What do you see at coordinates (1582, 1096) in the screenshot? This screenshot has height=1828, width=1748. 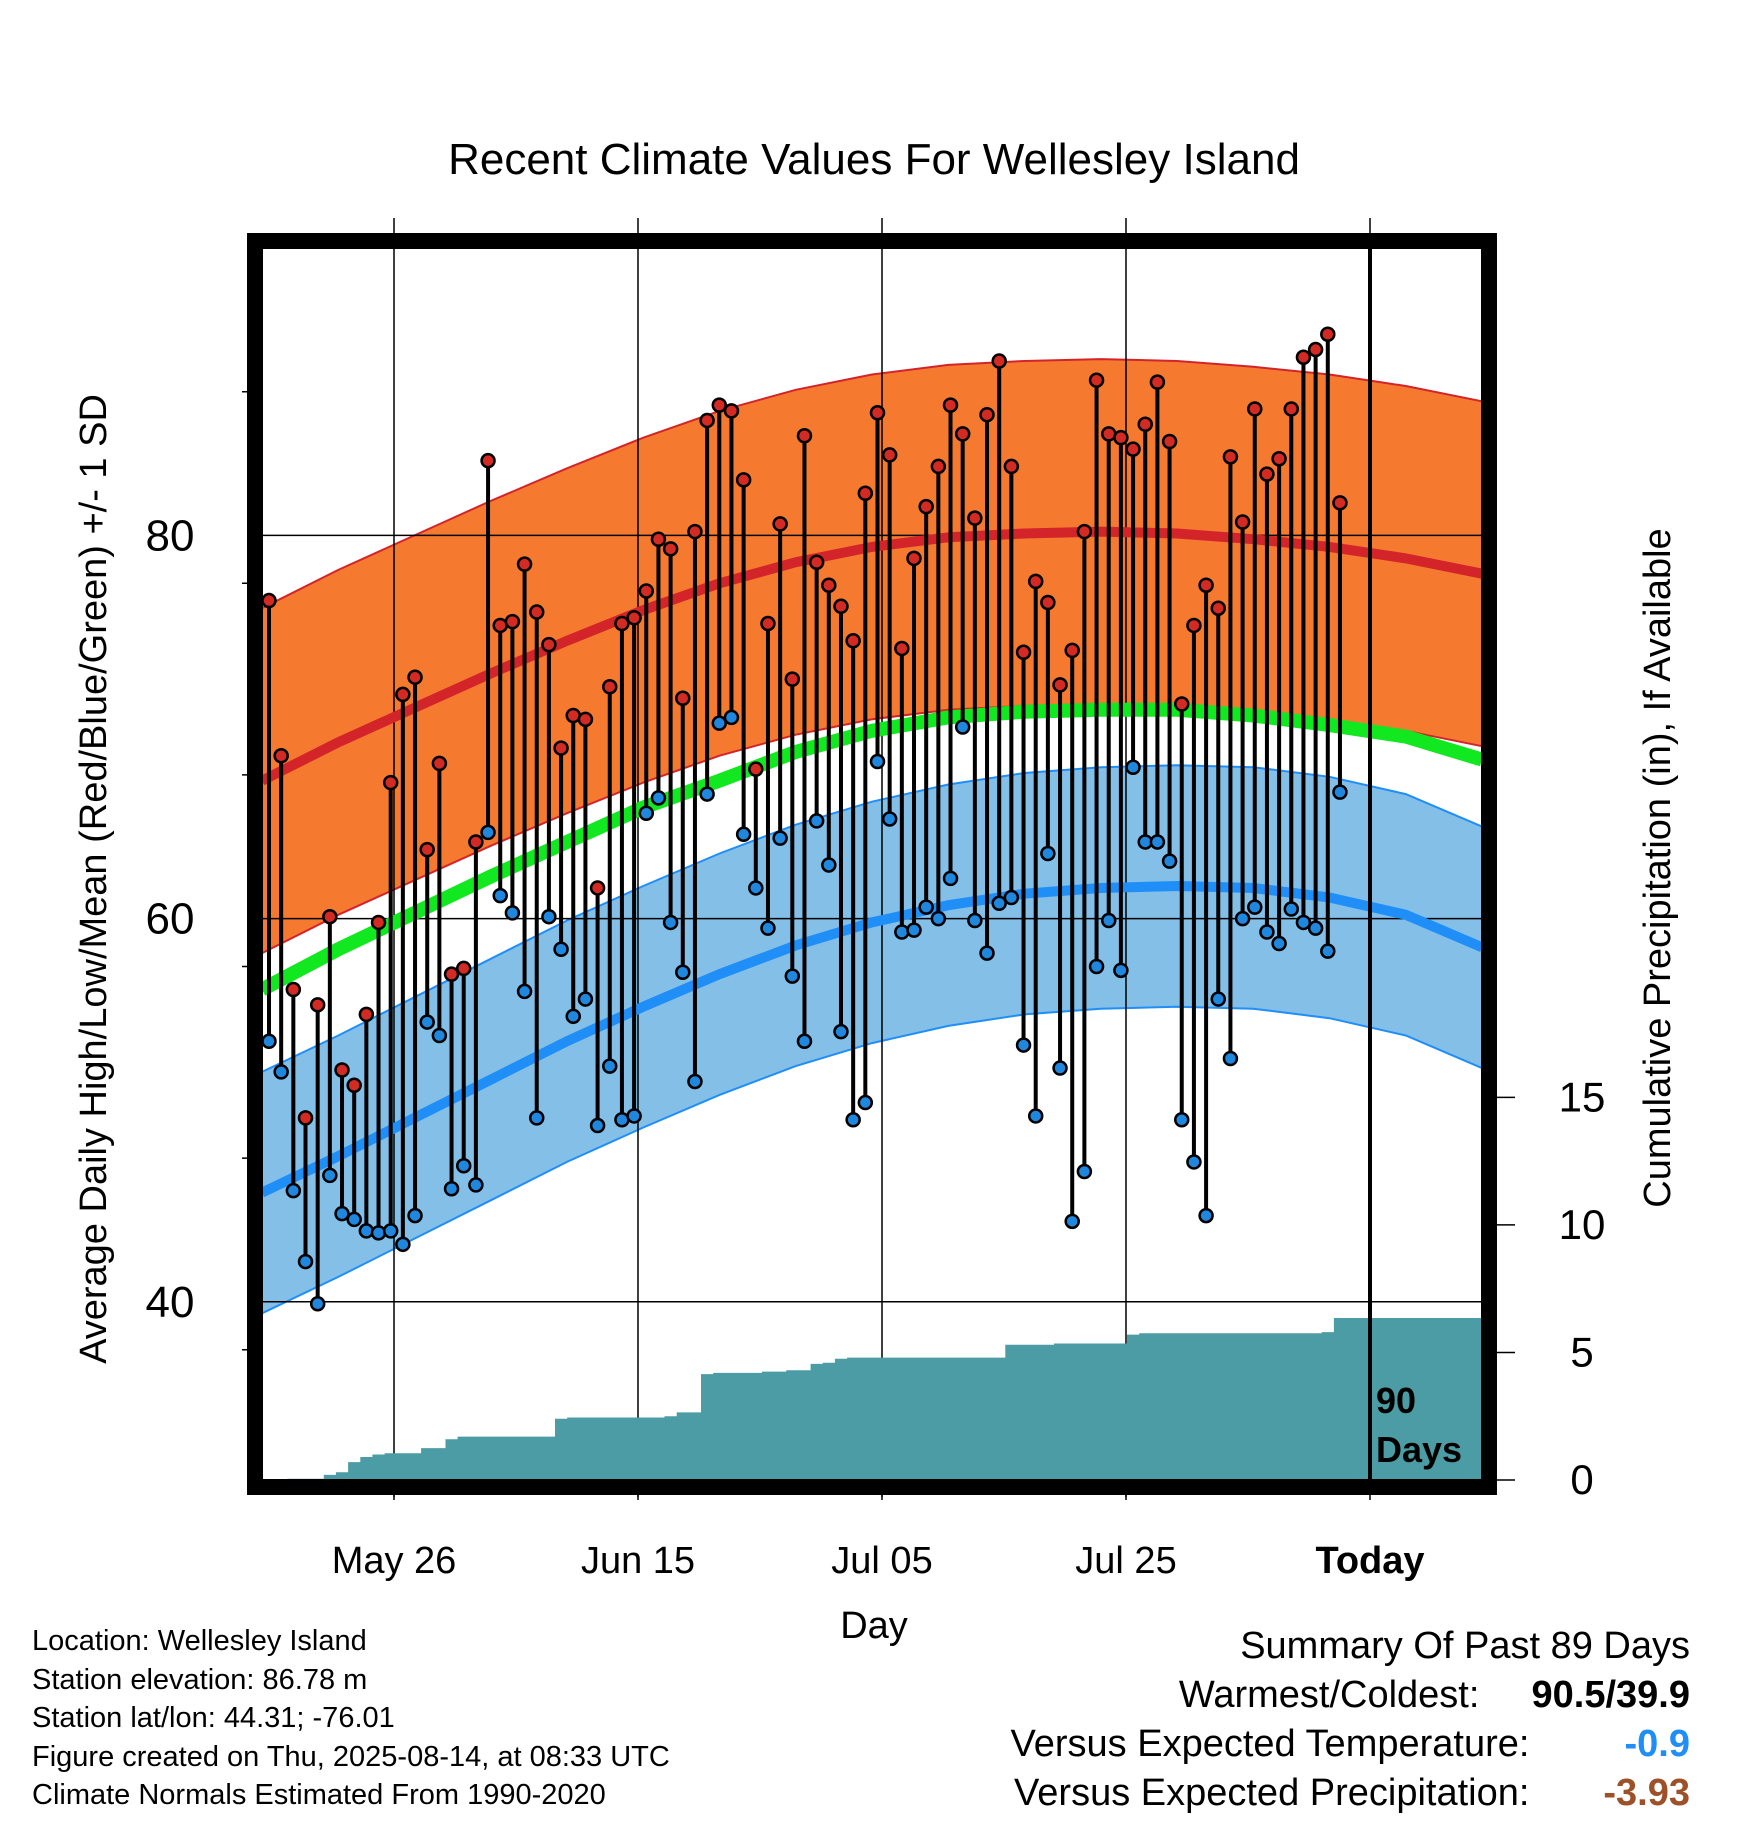 I see `y2-tick-label: 15` at bounding box center [1582, 1096].